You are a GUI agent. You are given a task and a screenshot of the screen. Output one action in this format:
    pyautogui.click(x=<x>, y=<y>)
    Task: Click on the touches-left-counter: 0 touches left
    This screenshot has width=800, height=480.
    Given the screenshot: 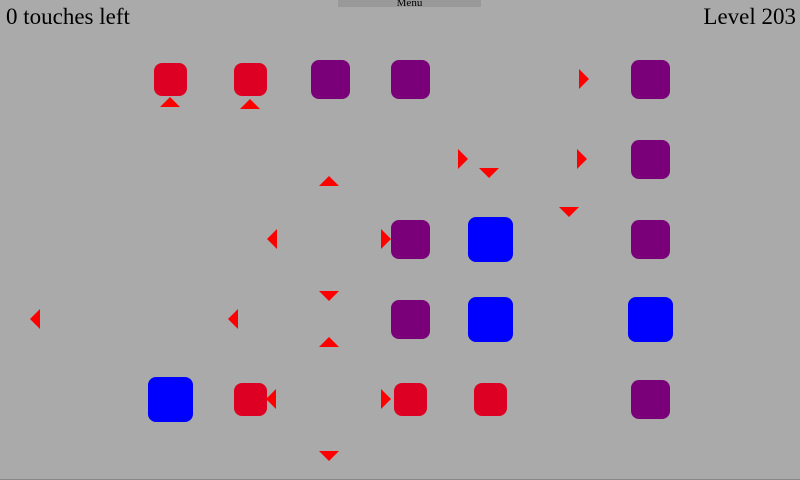 What is the action you would take?
    pyautogui.click(x=68, y=16)
    